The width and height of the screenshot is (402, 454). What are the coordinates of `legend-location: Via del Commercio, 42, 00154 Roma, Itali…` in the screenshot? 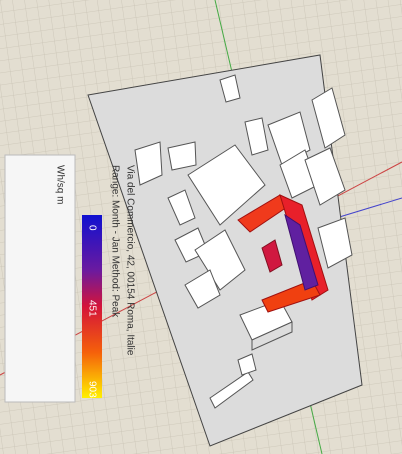 It's located at (129, 260).